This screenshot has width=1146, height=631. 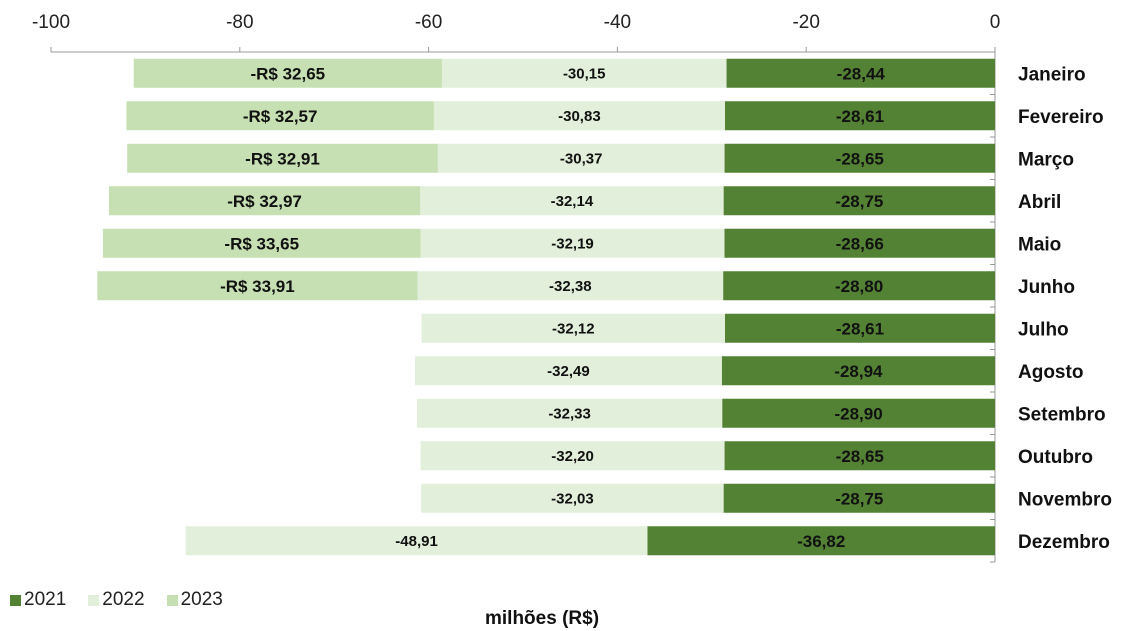 What do you see at coordinates (123, 599) in the screenshot?
I see `legend-label-2022: 2022` at bounding box center [123, 599].